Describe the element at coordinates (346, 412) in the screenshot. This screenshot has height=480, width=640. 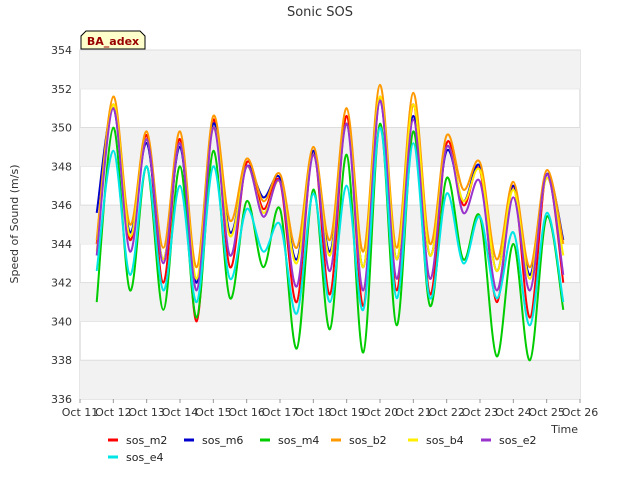
I see `x-tick-label: Oct 19` at that location.